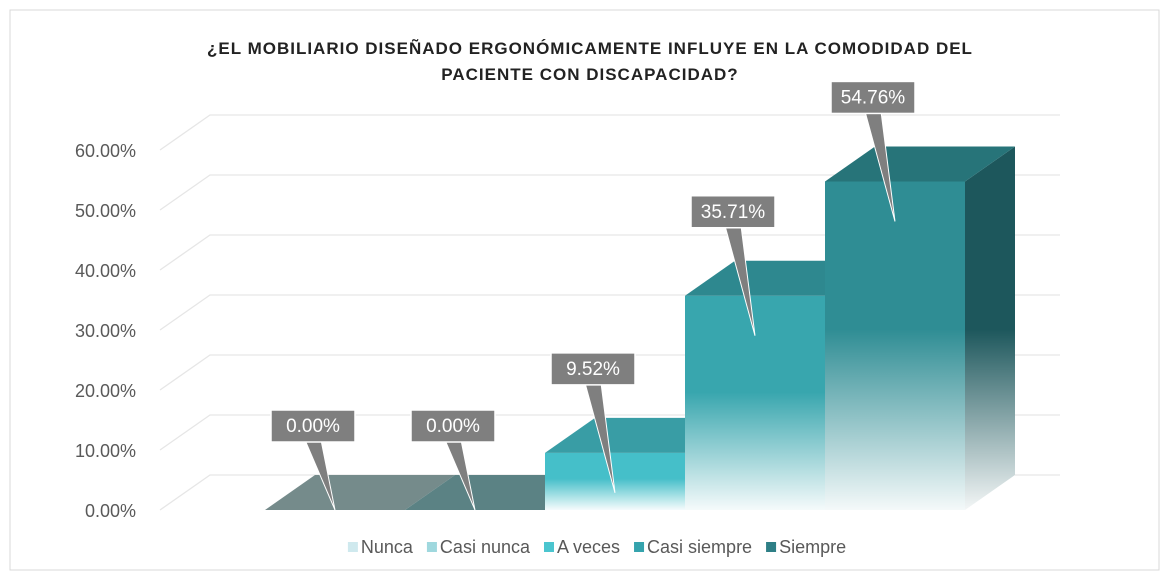  What do you see at coordinates (699, 547) in the screenshot?
I see `legend-label: Casi siempre` at bounding box center [699, 547].